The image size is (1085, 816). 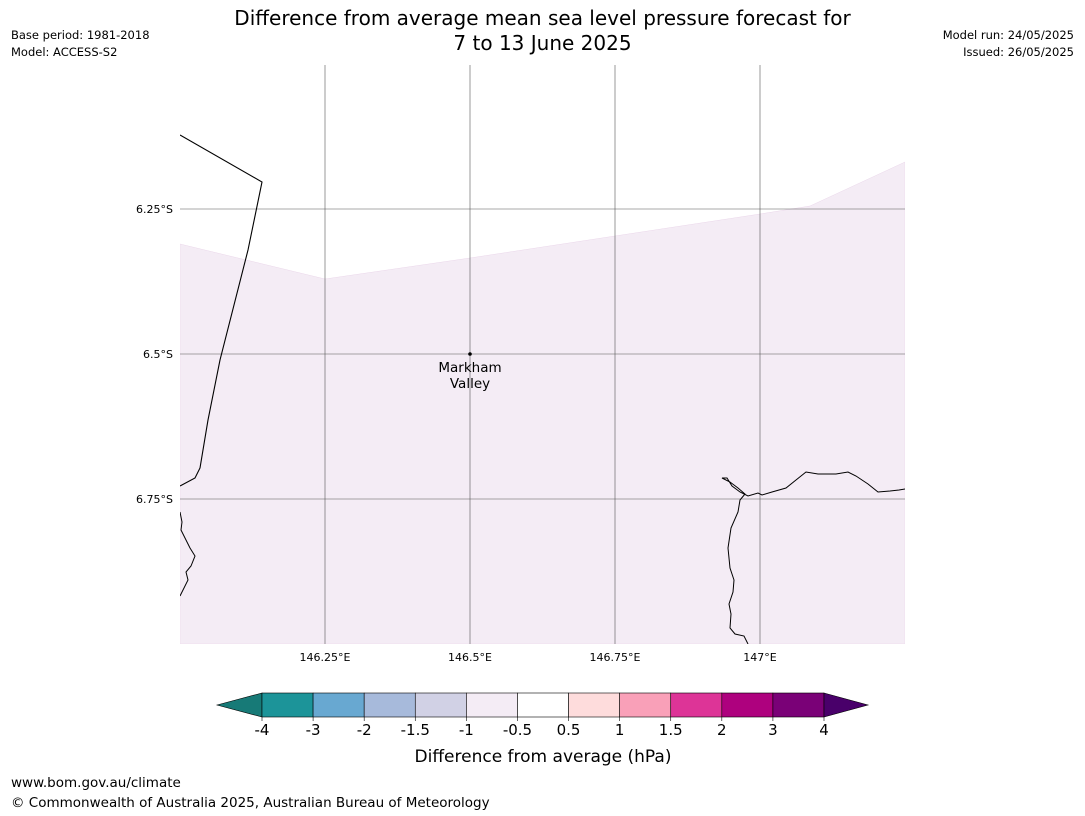 What do you see at coordinates (96, 783) in the screenshot?
I see `footer-url: www.bom.gov.au/climate` at bounding box center [96, 783].